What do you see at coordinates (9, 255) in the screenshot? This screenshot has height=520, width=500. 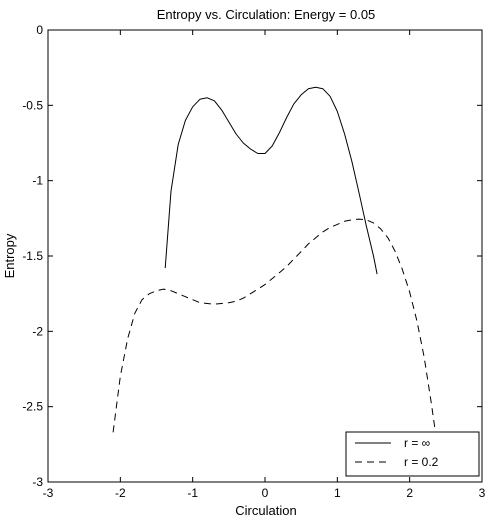 I see `y-axis-label: Entropy` at bounding box center [9, 255].